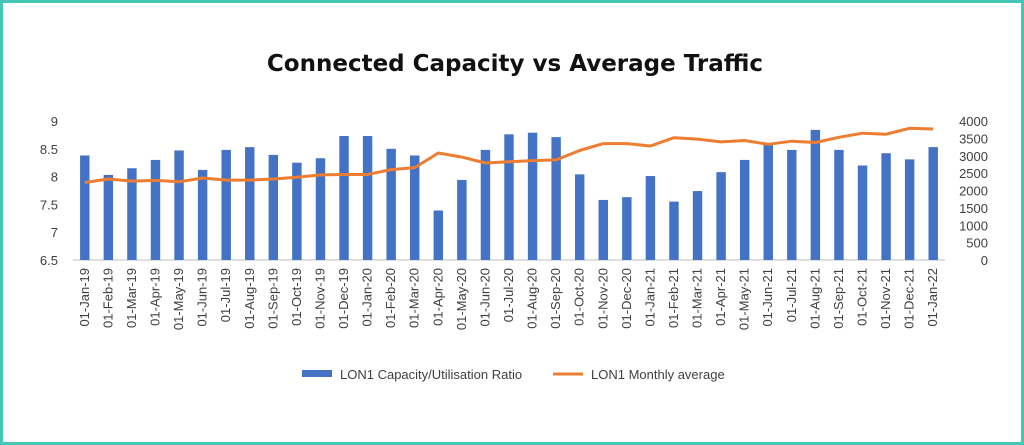 The image size is (1024, 445). I want to click on x-axis-tick: 01-Feb-19, so click(107, 298).